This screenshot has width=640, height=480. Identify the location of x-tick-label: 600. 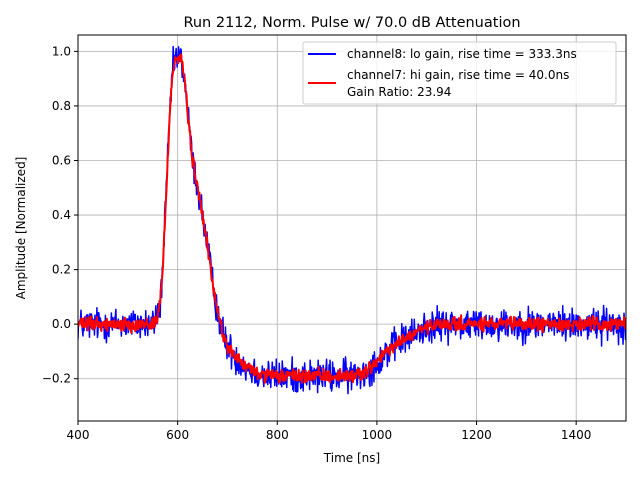
(177, 435).